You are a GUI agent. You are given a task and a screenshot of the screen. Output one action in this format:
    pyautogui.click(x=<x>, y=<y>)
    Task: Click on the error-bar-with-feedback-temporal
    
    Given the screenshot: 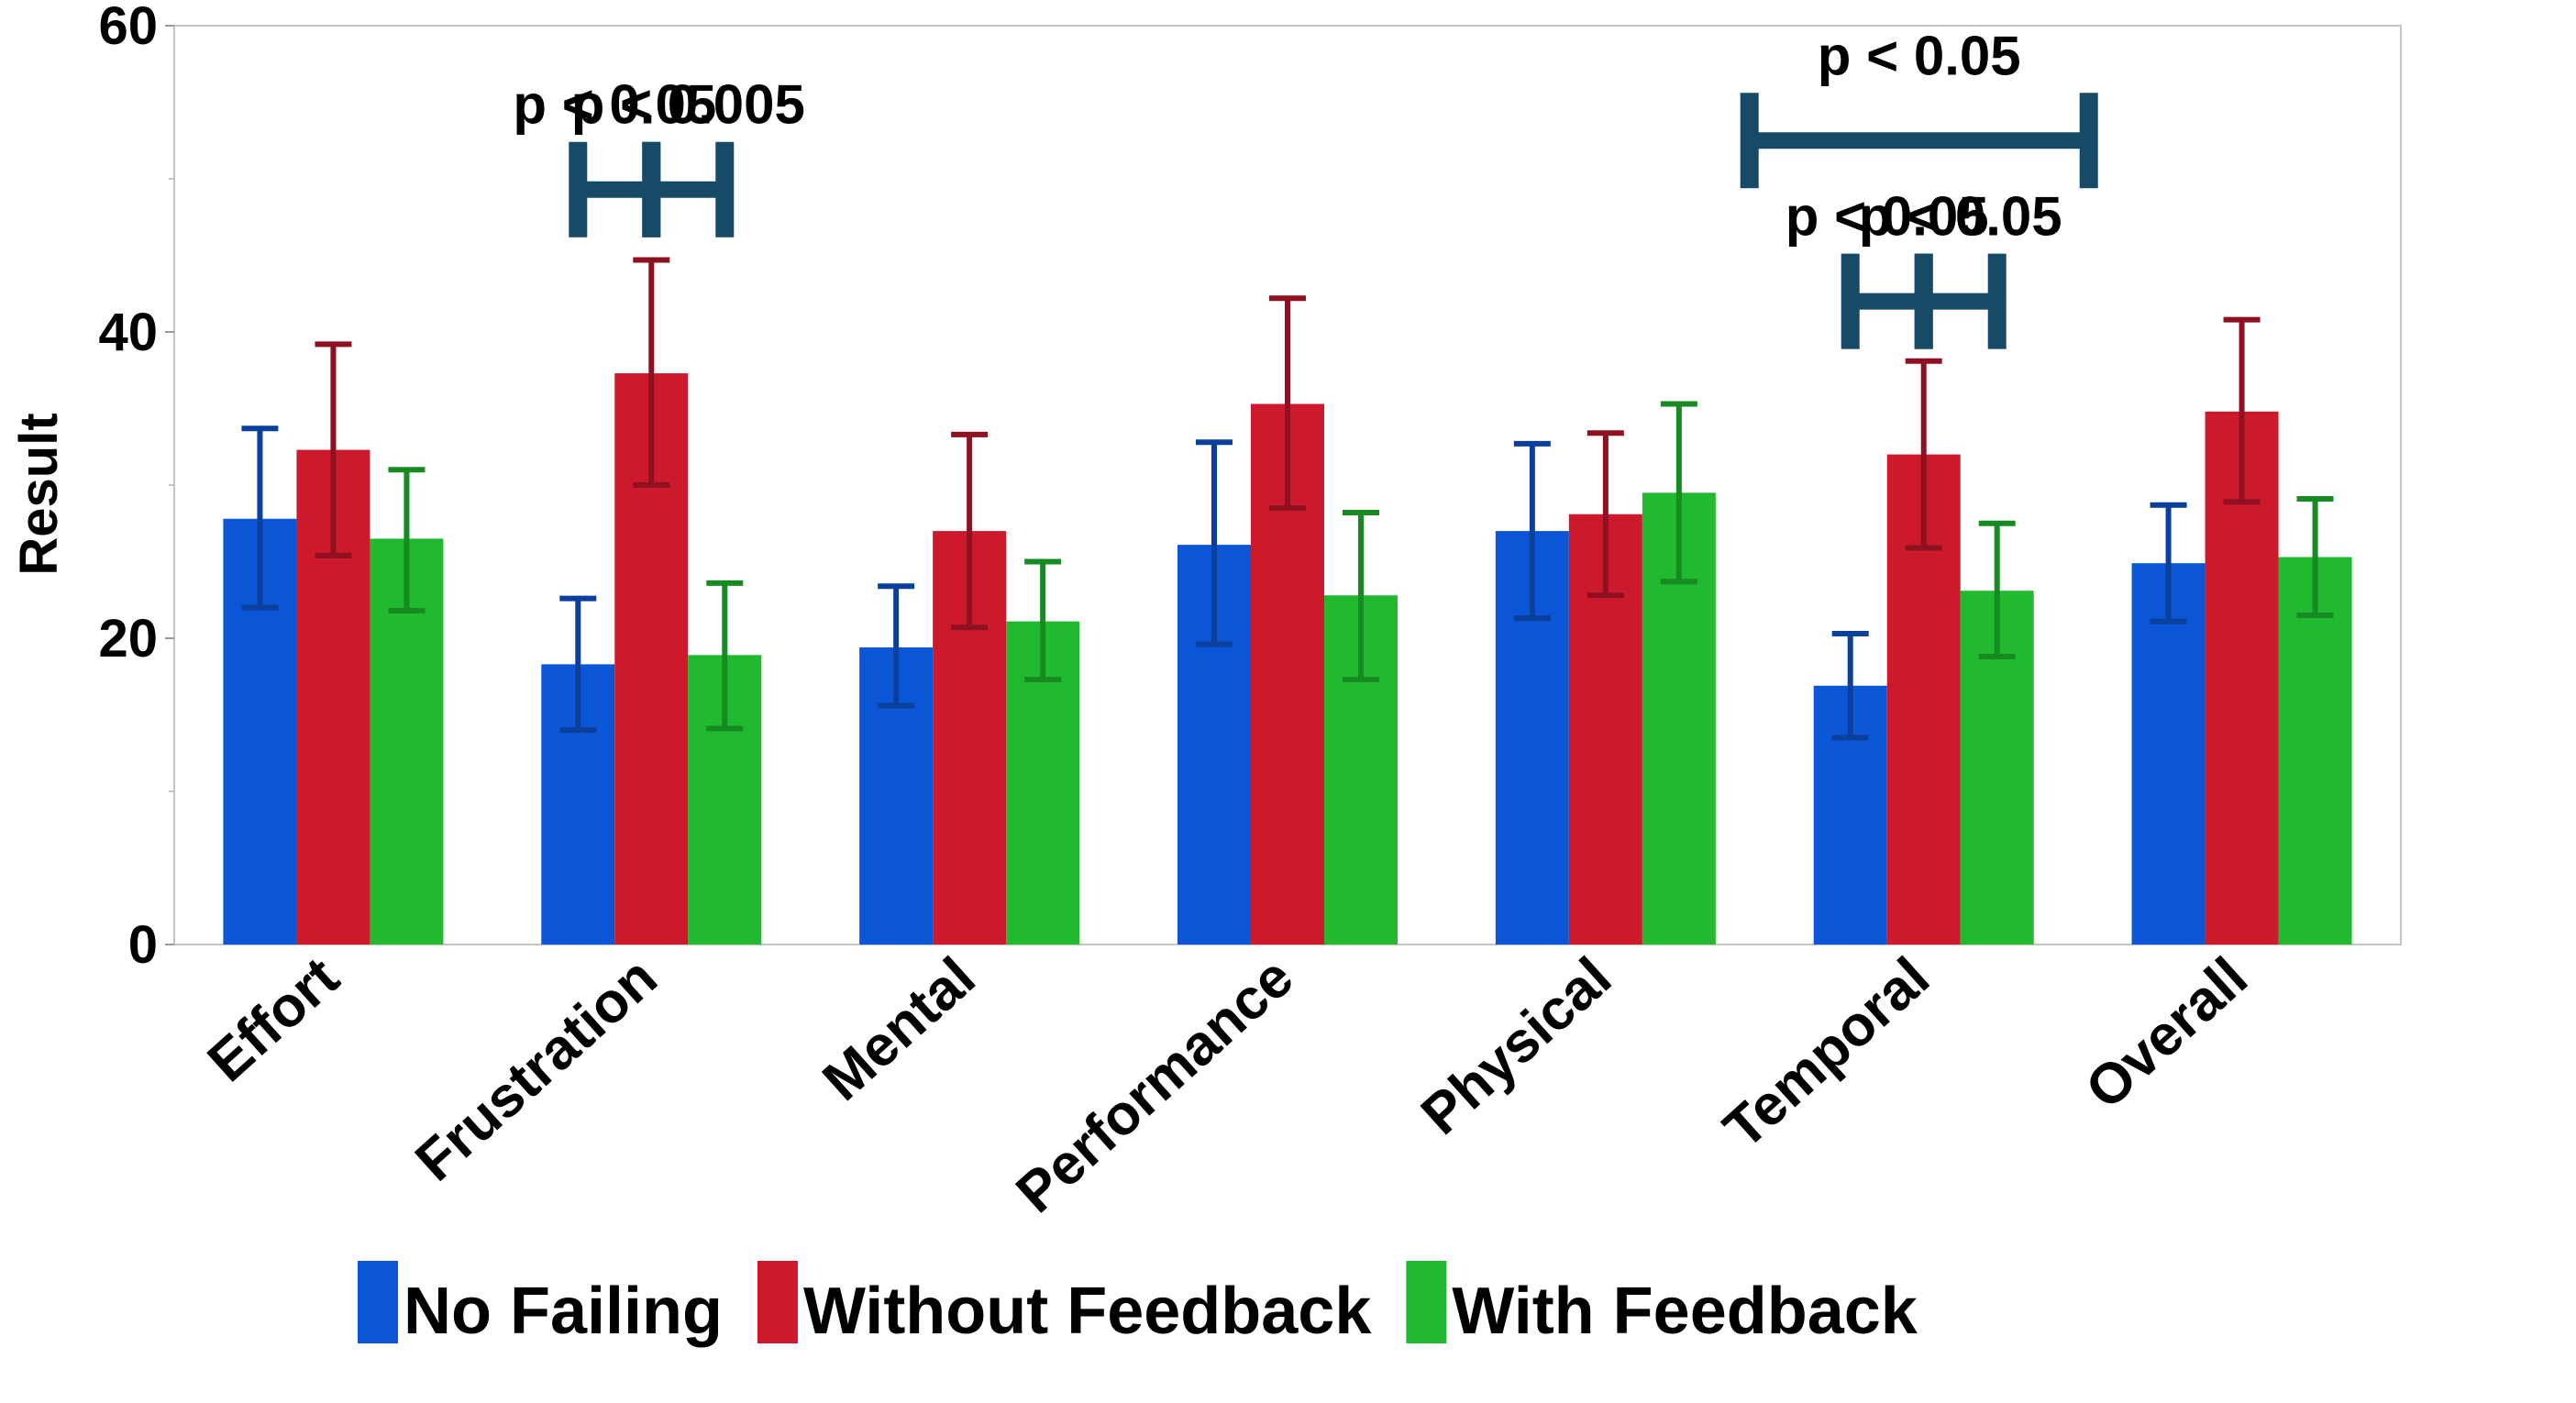 What is the action you would take?
    pyautogui.click(x=1997, y=590)
    